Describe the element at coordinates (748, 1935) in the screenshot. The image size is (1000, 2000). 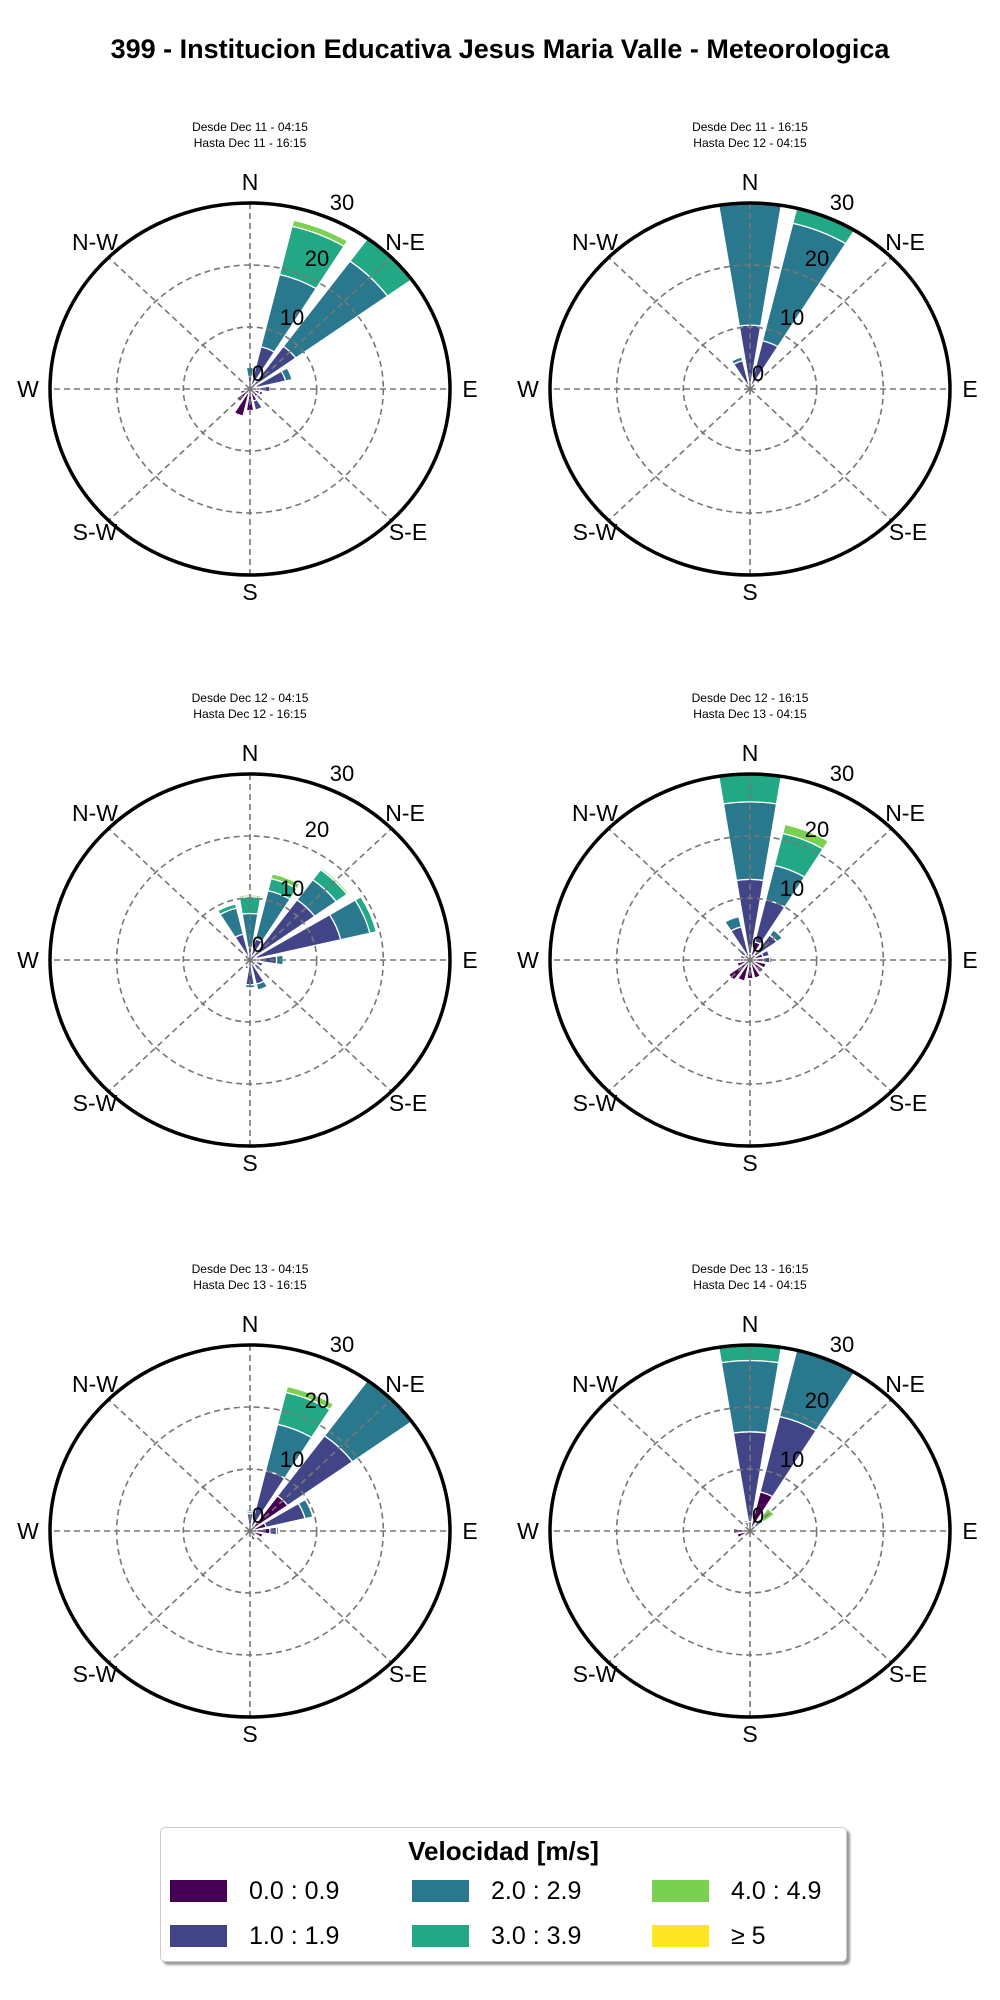
I see `legend-label: ≥ 5` at that location.